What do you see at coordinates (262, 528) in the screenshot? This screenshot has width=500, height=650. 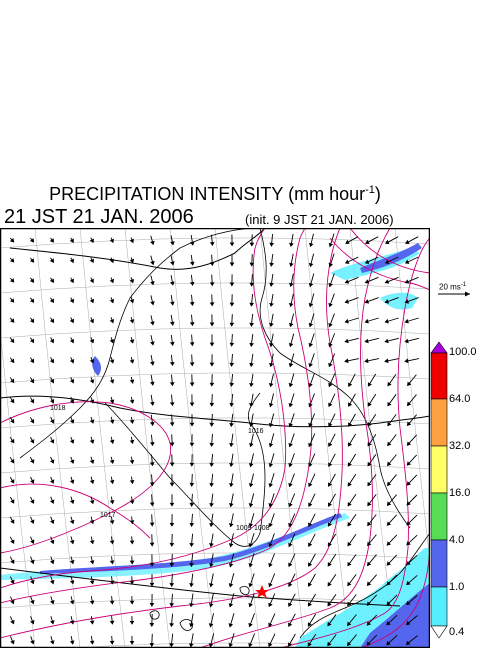 I see `isobar-label: 1008` at bounding box center [262, 528].